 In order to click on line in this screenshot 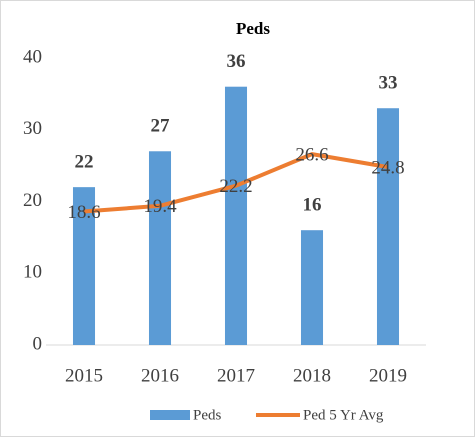, I will do `click(236, 183)`.